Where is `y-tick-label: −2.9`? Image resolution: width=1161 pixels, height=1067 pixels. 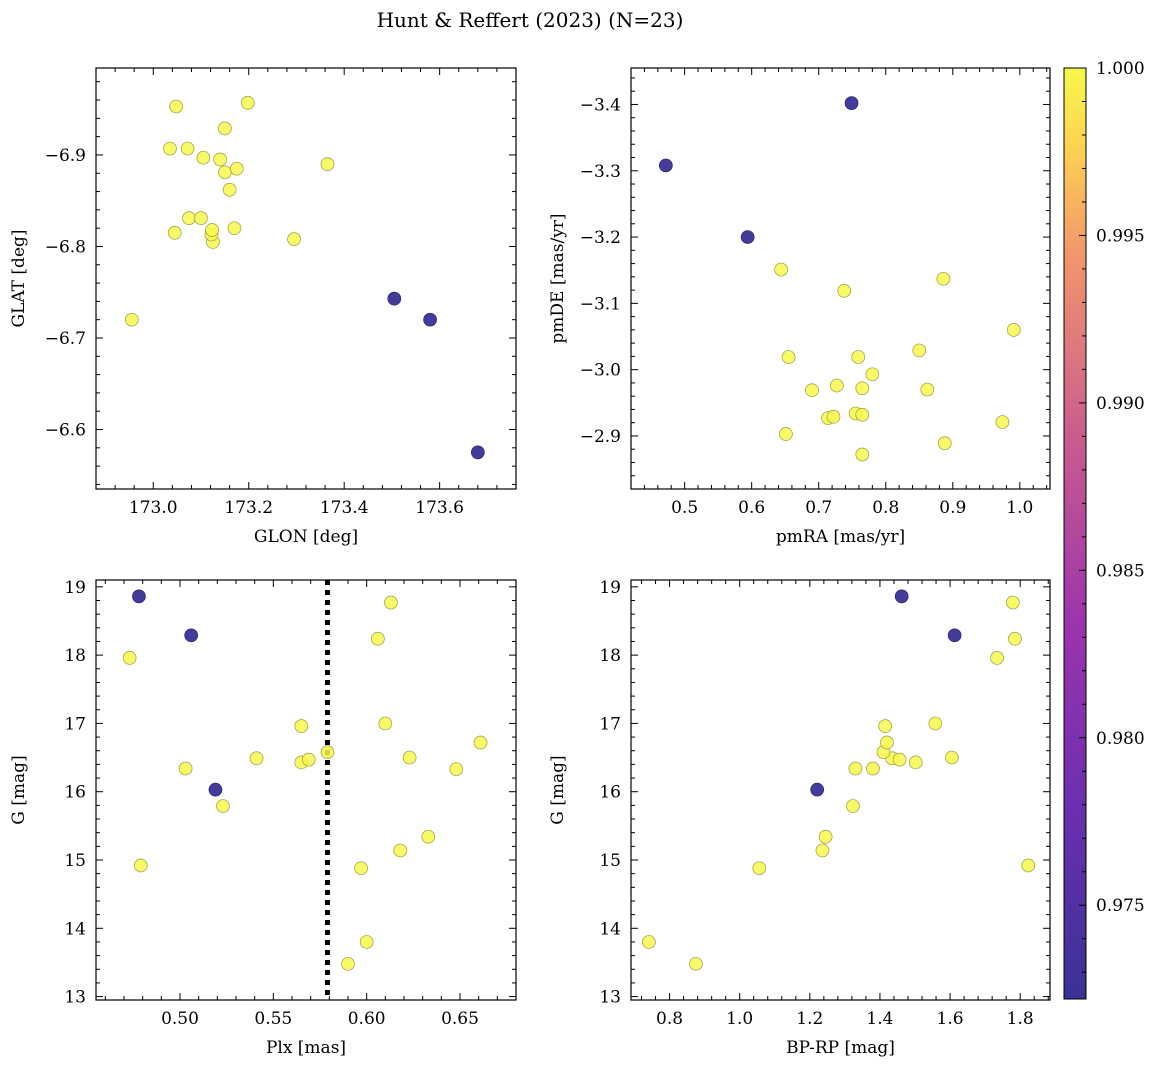
y-tick-label: −2.9 is located at coordinates (600, 437).